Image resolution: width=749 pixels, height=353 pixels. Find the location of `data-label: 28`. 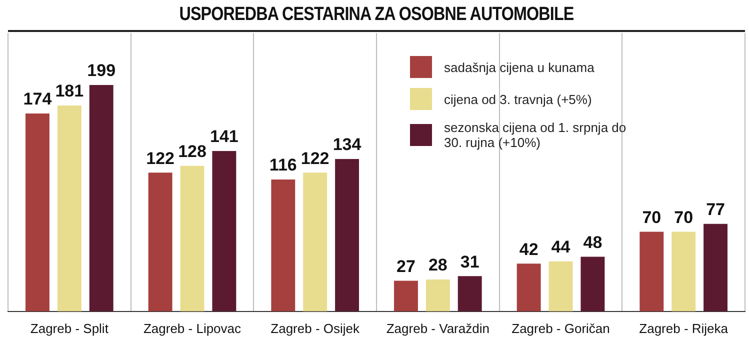

data-label: 28 is located at coordinates (438, 265).